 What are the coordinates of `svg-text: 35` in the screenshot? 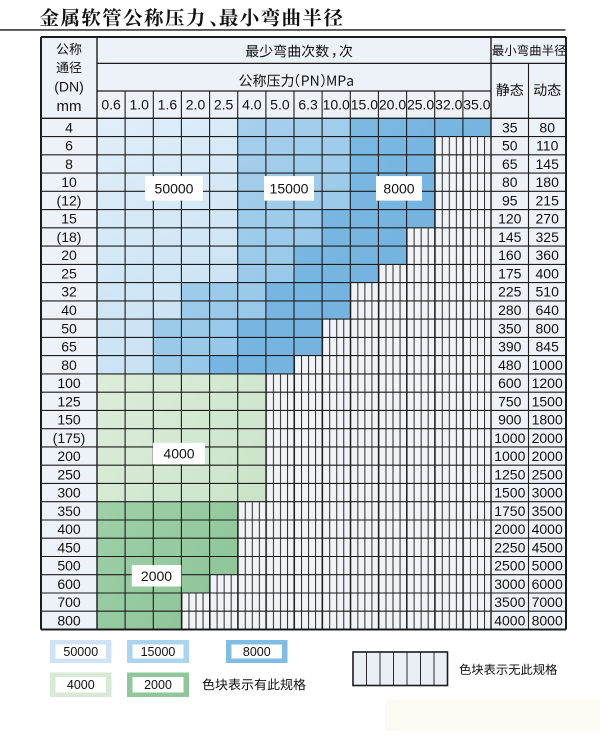 It's located at (510, 127).